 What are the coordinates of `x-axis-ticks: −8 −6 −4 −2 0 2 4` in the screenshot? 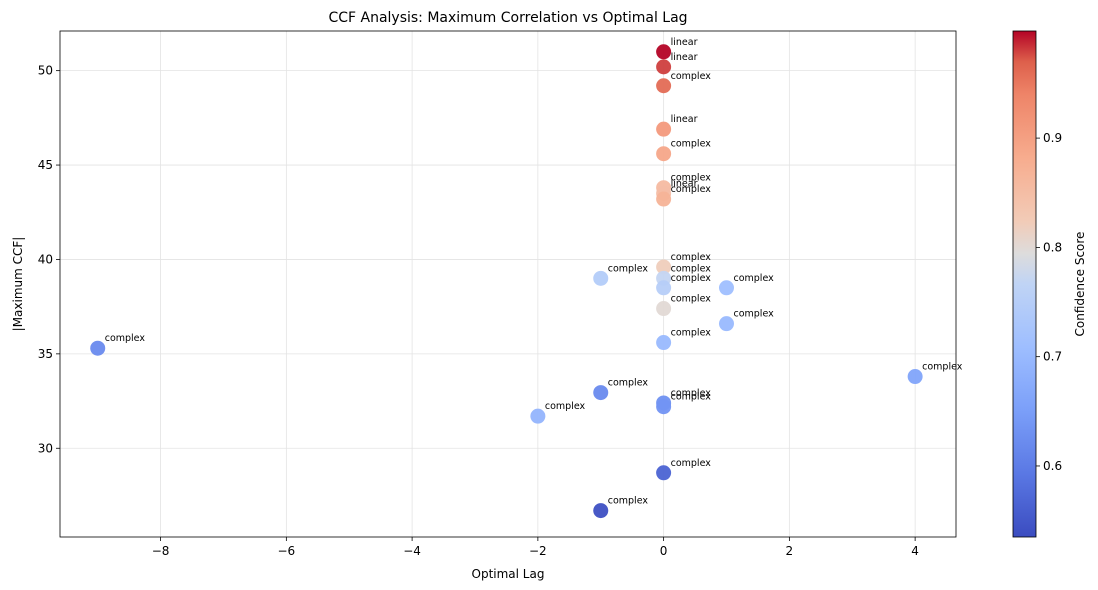 It's located at (535, 547).